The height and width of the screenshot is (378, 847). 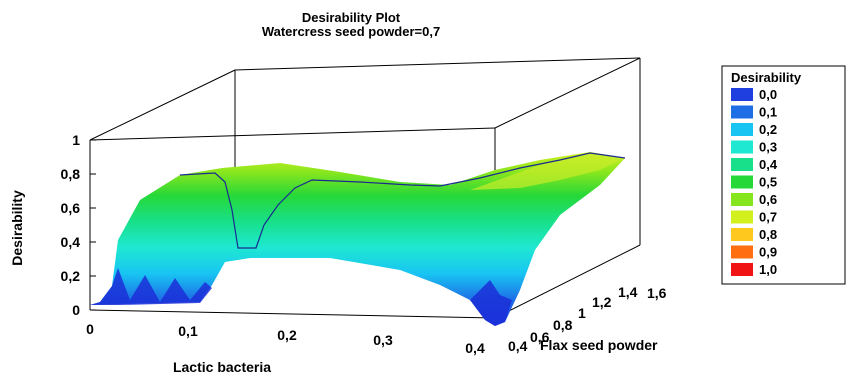 What do you see at coordinates (768, 217) in the screenshot?
I see `legend-label: 0,7` at bounding box center [768, 217].